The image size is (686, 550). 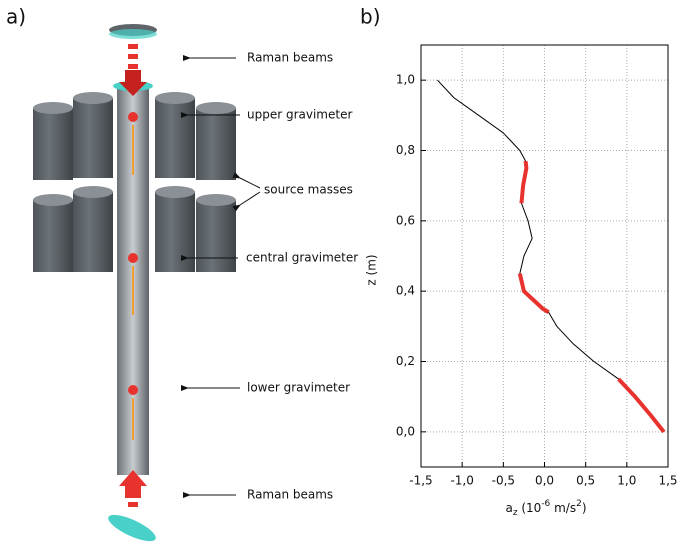 I want to click on x-axis-label: az (10-6 m/s2), so click(x=545, y=508).